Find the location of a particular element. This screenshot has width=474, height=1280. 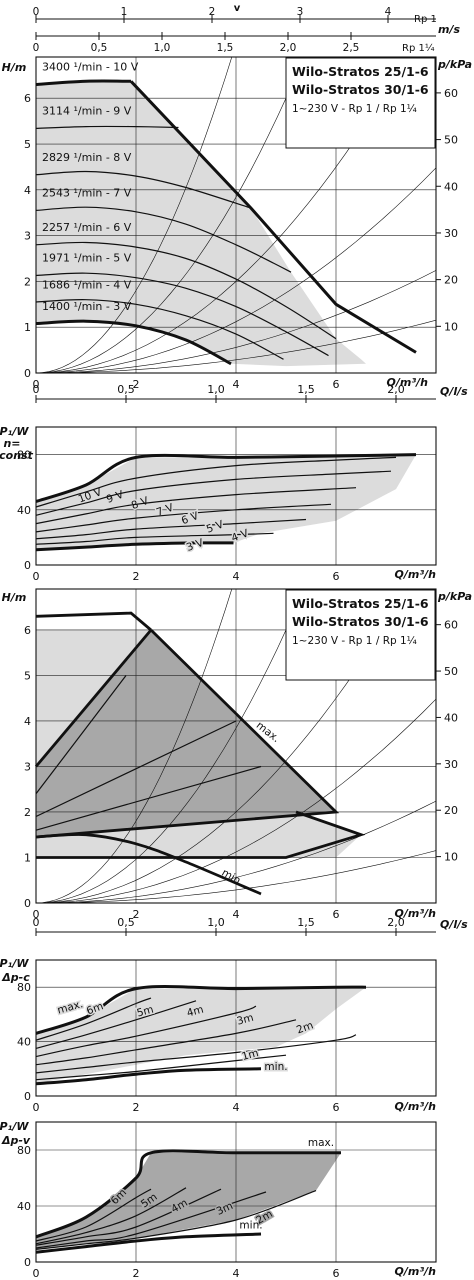

velocity-rp1-label: Rp 1 is located at coordinates (425, 19).